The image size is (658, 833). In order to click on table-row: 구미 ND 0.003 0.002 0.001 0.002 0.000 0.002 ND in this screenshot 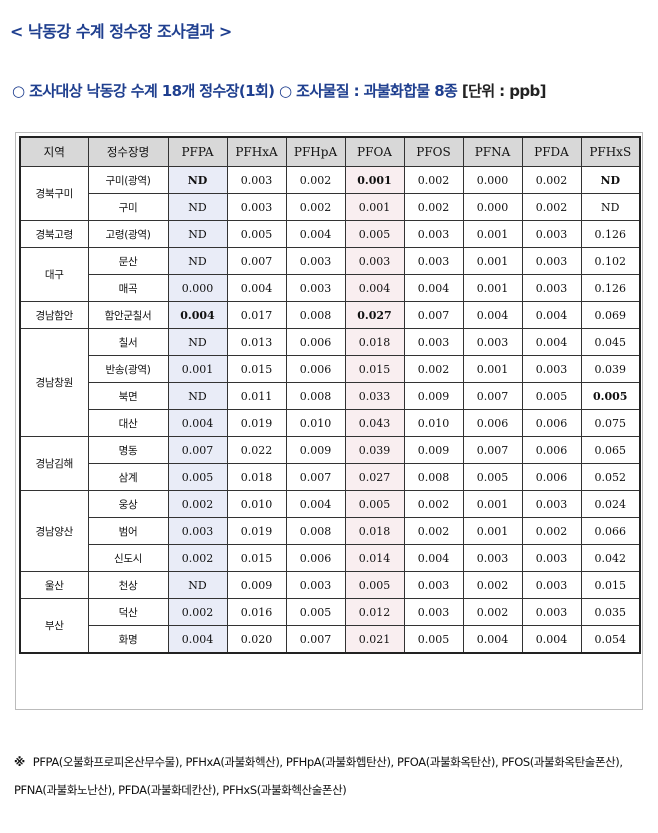, I will do `click(330, 207)`.